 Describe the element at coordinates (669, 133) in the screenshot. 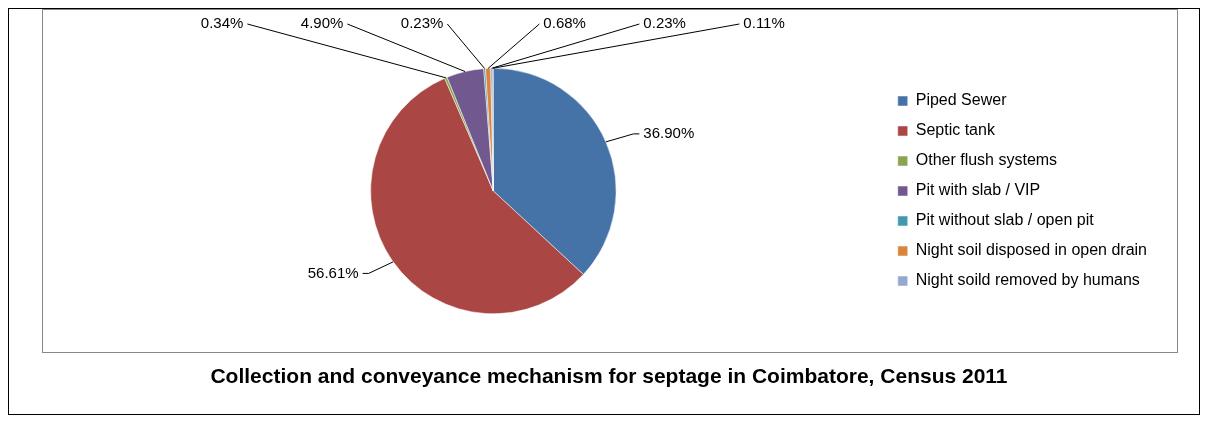

I see `data-label: 36.90%` at that location.